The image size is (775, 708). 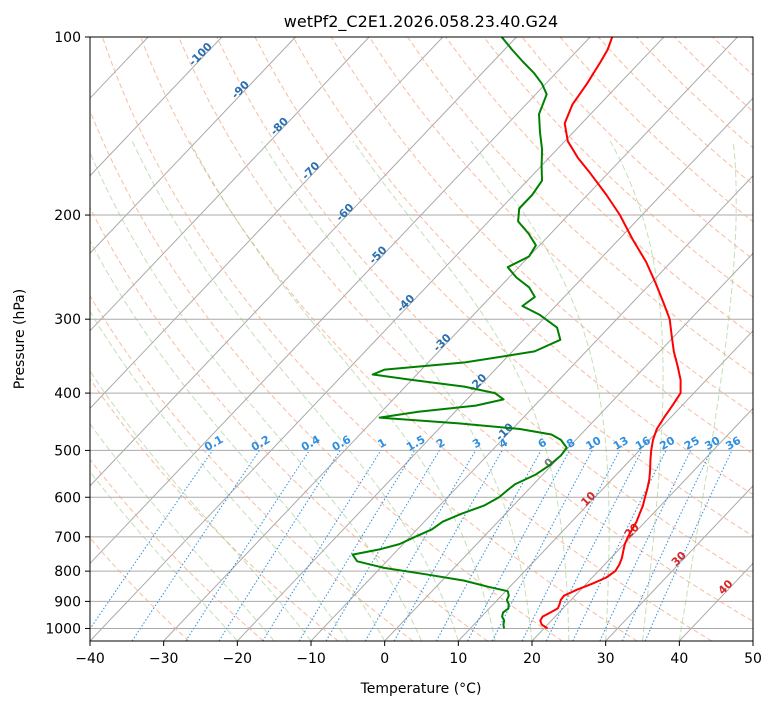 What do you see at coordinates (67, 320) in the screenshot?
I see `y-tick-label: 300` at bounding box center [67, 320].